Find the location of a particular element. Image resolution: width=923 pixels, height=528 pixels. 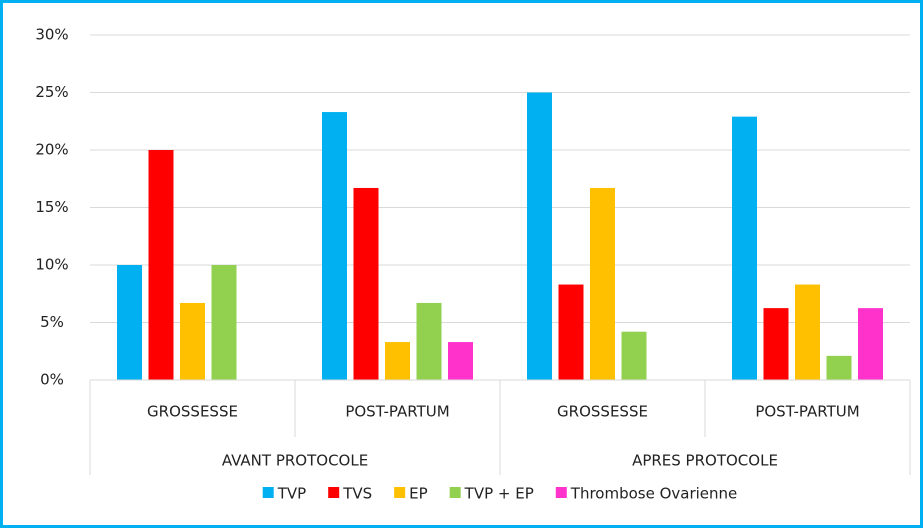

legend-label: TVP + EP is located at coordinates (499, 494).